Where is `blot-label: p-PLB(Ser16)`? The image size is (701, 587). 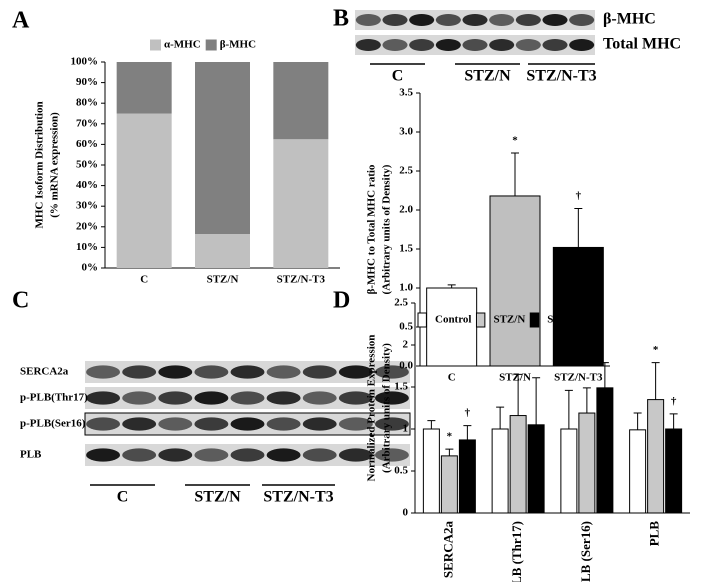 blot-label: p-PLB(Ser16) is located at coordinates (53, 424).